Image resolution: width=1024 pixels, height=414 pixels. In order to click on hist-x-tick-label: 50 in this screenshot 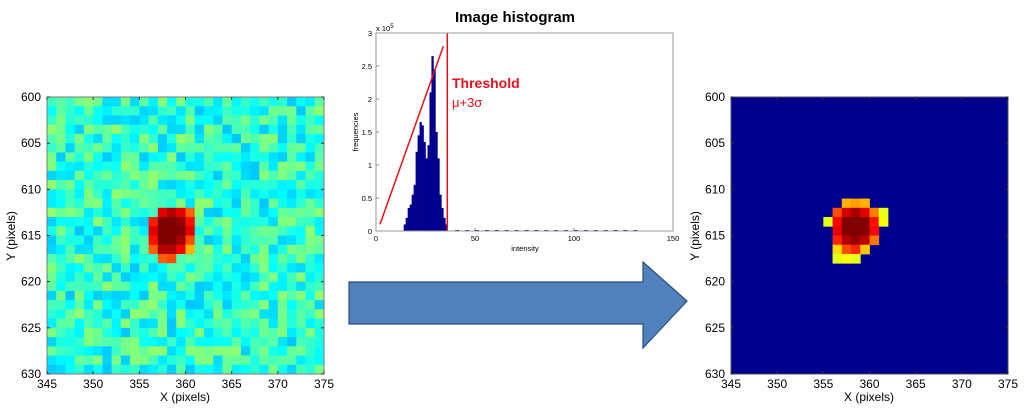, I will do `click(475, 238)`.